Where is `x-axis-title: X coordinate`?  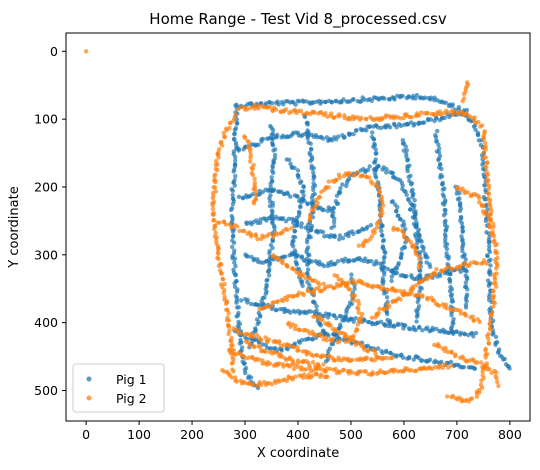
x-axis-title: X coordinate is located at coordinates (298, 453).